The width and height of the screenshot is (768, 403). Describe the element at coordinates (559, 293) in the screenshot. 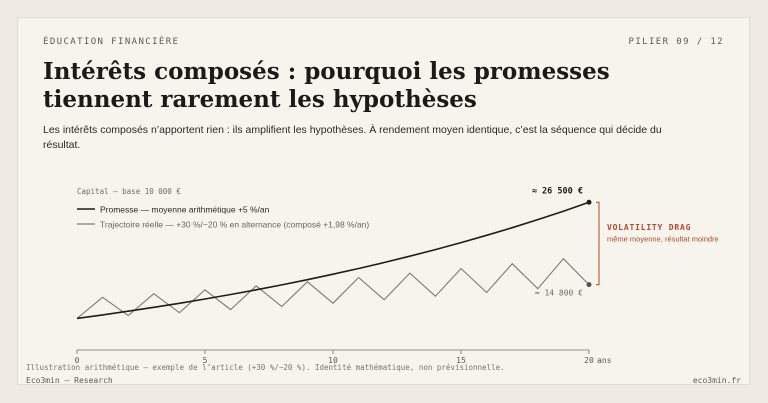

I see `label-real-end: ≈ 14 800 €` at that location.